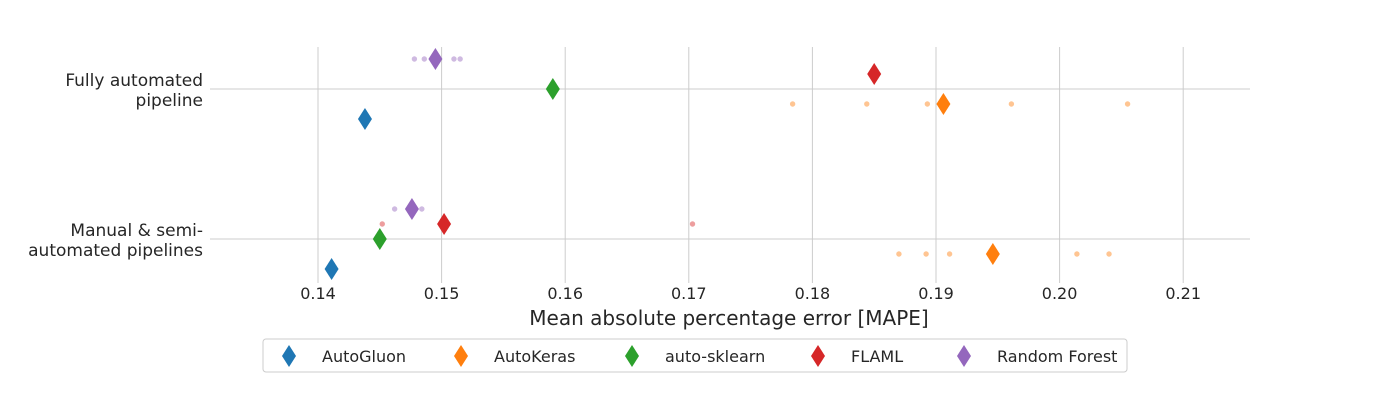 The image size is (1390, 400). I want to click on x-tick-label: 0.18, so click(813, 293).